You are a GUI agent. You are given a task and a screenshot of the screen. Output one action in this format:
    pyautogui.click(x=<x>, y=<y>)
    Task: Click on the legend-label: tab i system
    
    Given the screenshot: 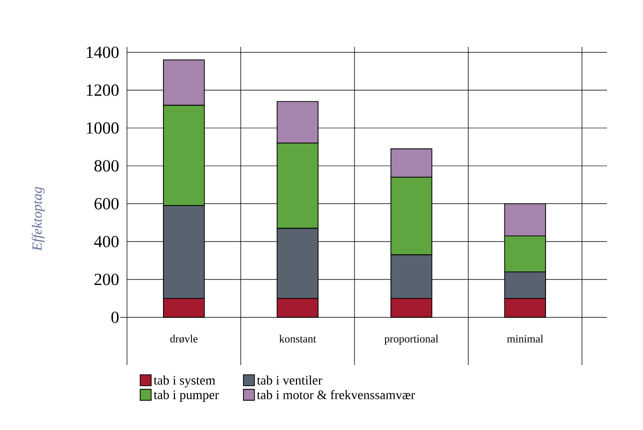 What is the action you would take?
    pyautogui.click(x=185, y=382)
    